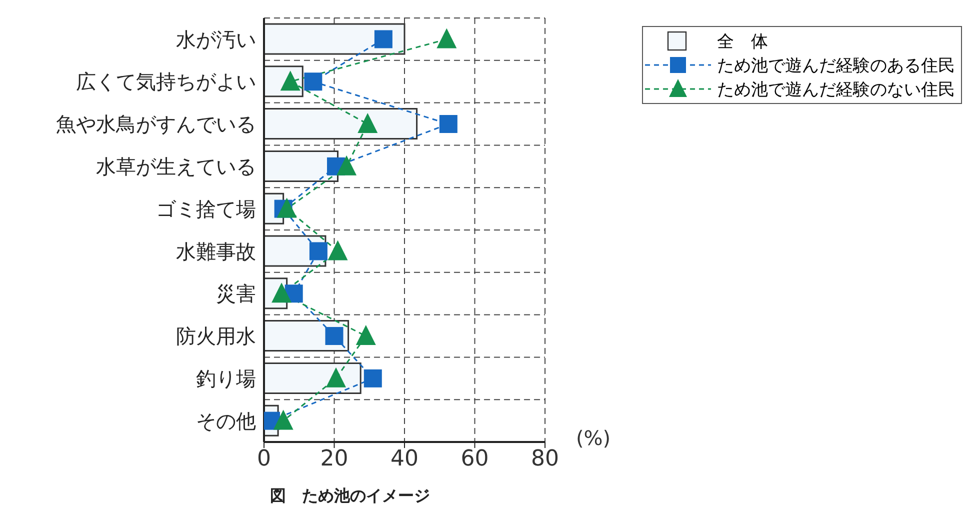  Describe the element at coordinates (226, 420) in the screenshot. I see `y-tick-label: その他` at that location.